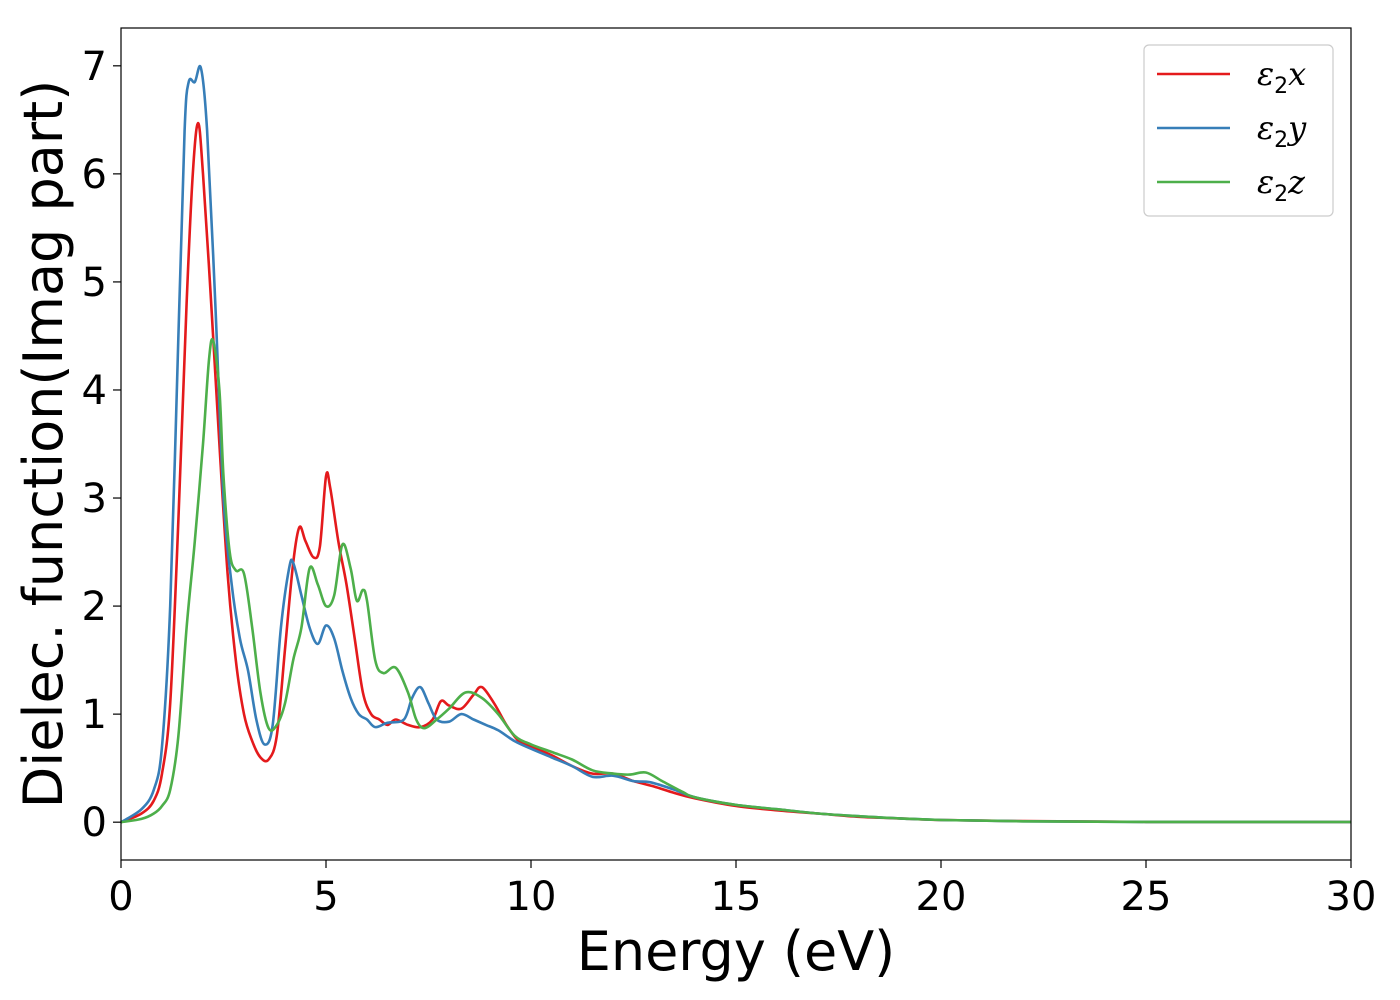 This screenshot has width=1400, height=1000. I want to click on x-tick-label: 0, so click(120, 897).